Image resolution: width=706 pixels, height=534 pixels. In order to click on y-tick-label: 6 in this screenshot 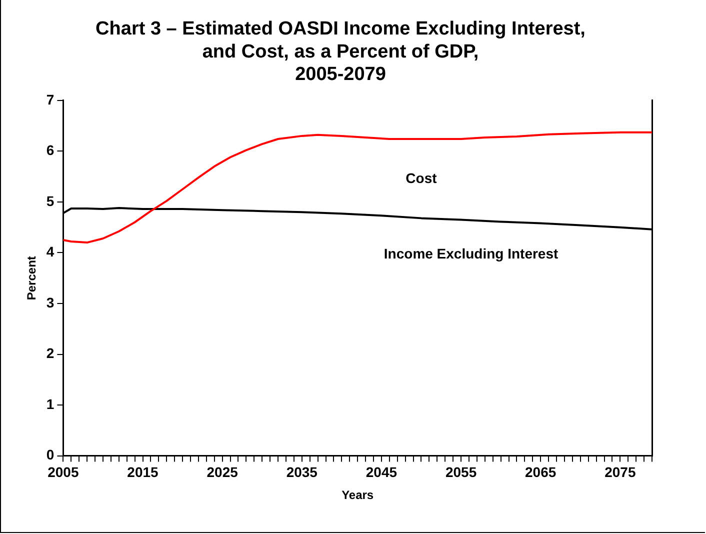, I will do `click(50, 150)`.